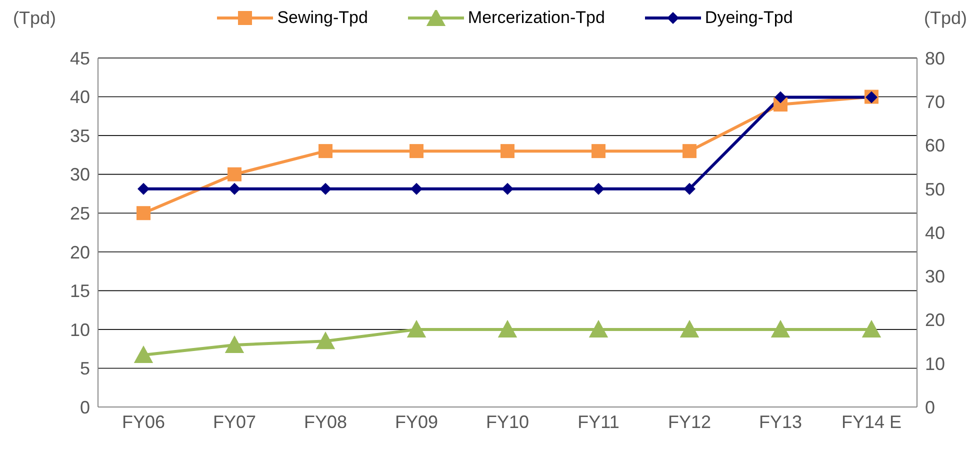 Image resolution: width=980 pixels, height=460 pixels. I want to click on y-tick-label: 5, so click(85, 368).